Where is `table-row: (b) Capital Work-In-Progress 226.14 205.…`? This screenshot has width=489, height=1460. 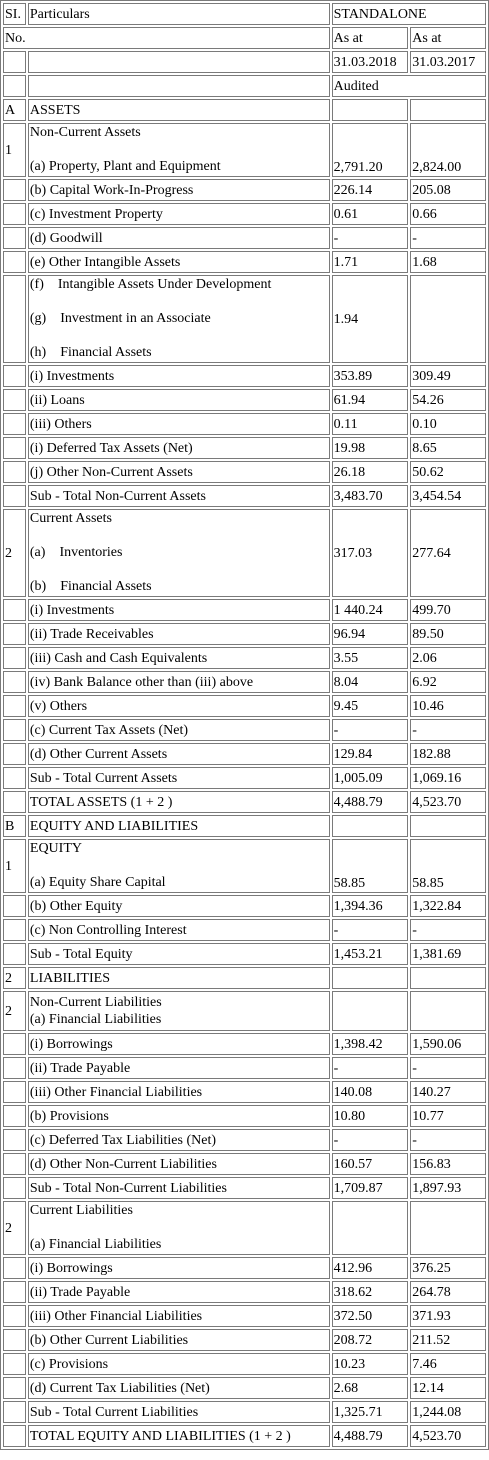
table-row: (b) Capital Work-In-Progress 226.14 205.… is located at coordinates (244, 190).